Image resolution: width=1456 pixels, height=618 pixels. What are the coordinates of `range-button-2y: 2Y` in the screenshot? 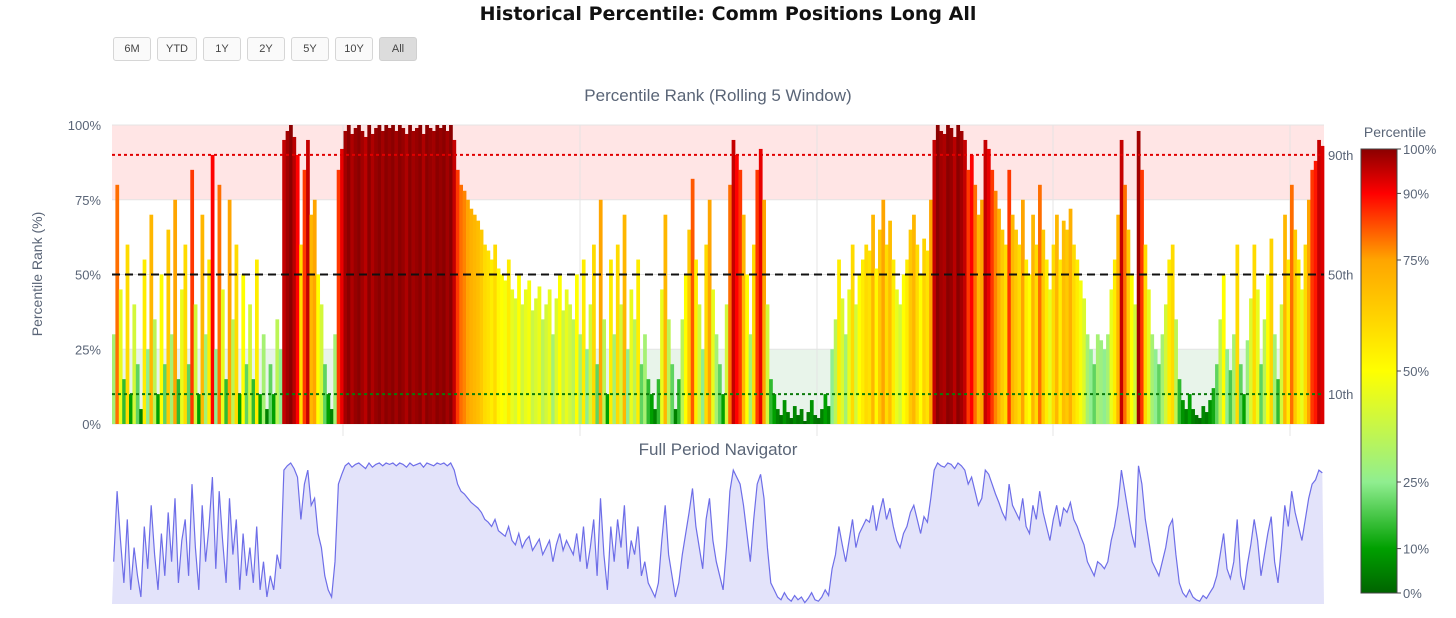 It's located at (266, 49).